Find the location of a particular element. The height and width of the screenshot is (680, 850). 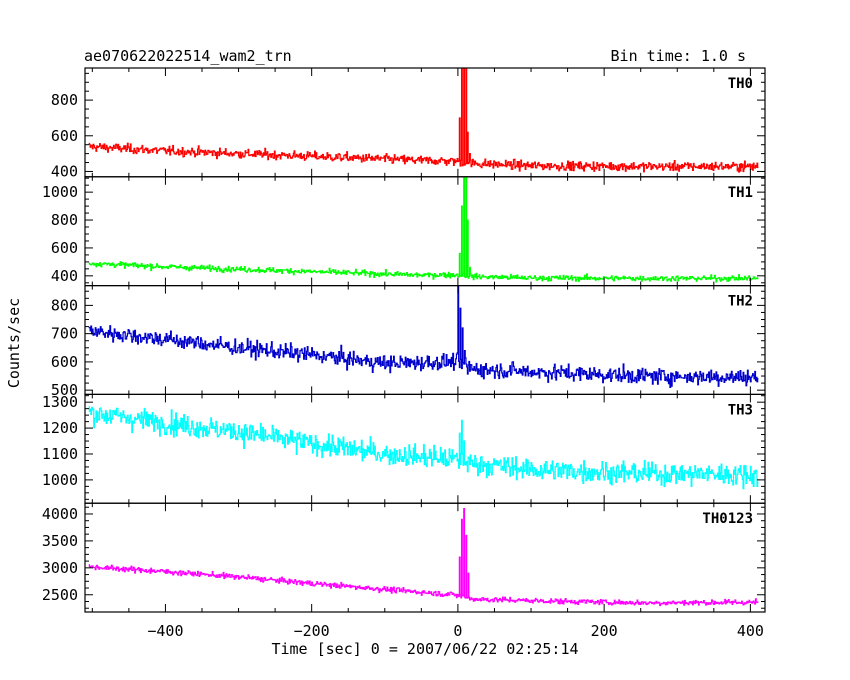

x-tick-label: 200 is located at coordinates (604, 631).